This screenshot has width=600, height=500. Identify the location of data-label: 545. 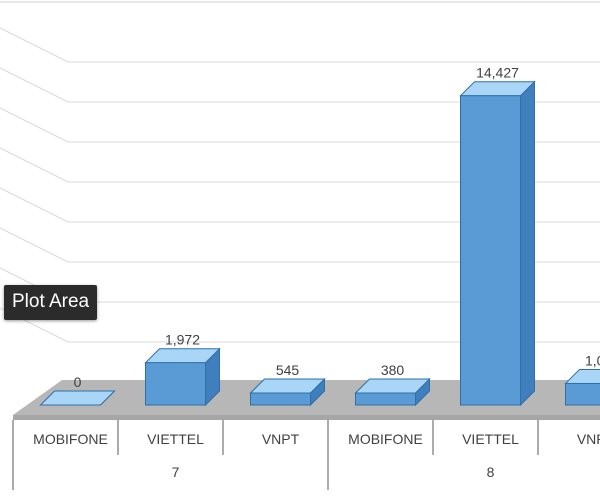
(288, 370).